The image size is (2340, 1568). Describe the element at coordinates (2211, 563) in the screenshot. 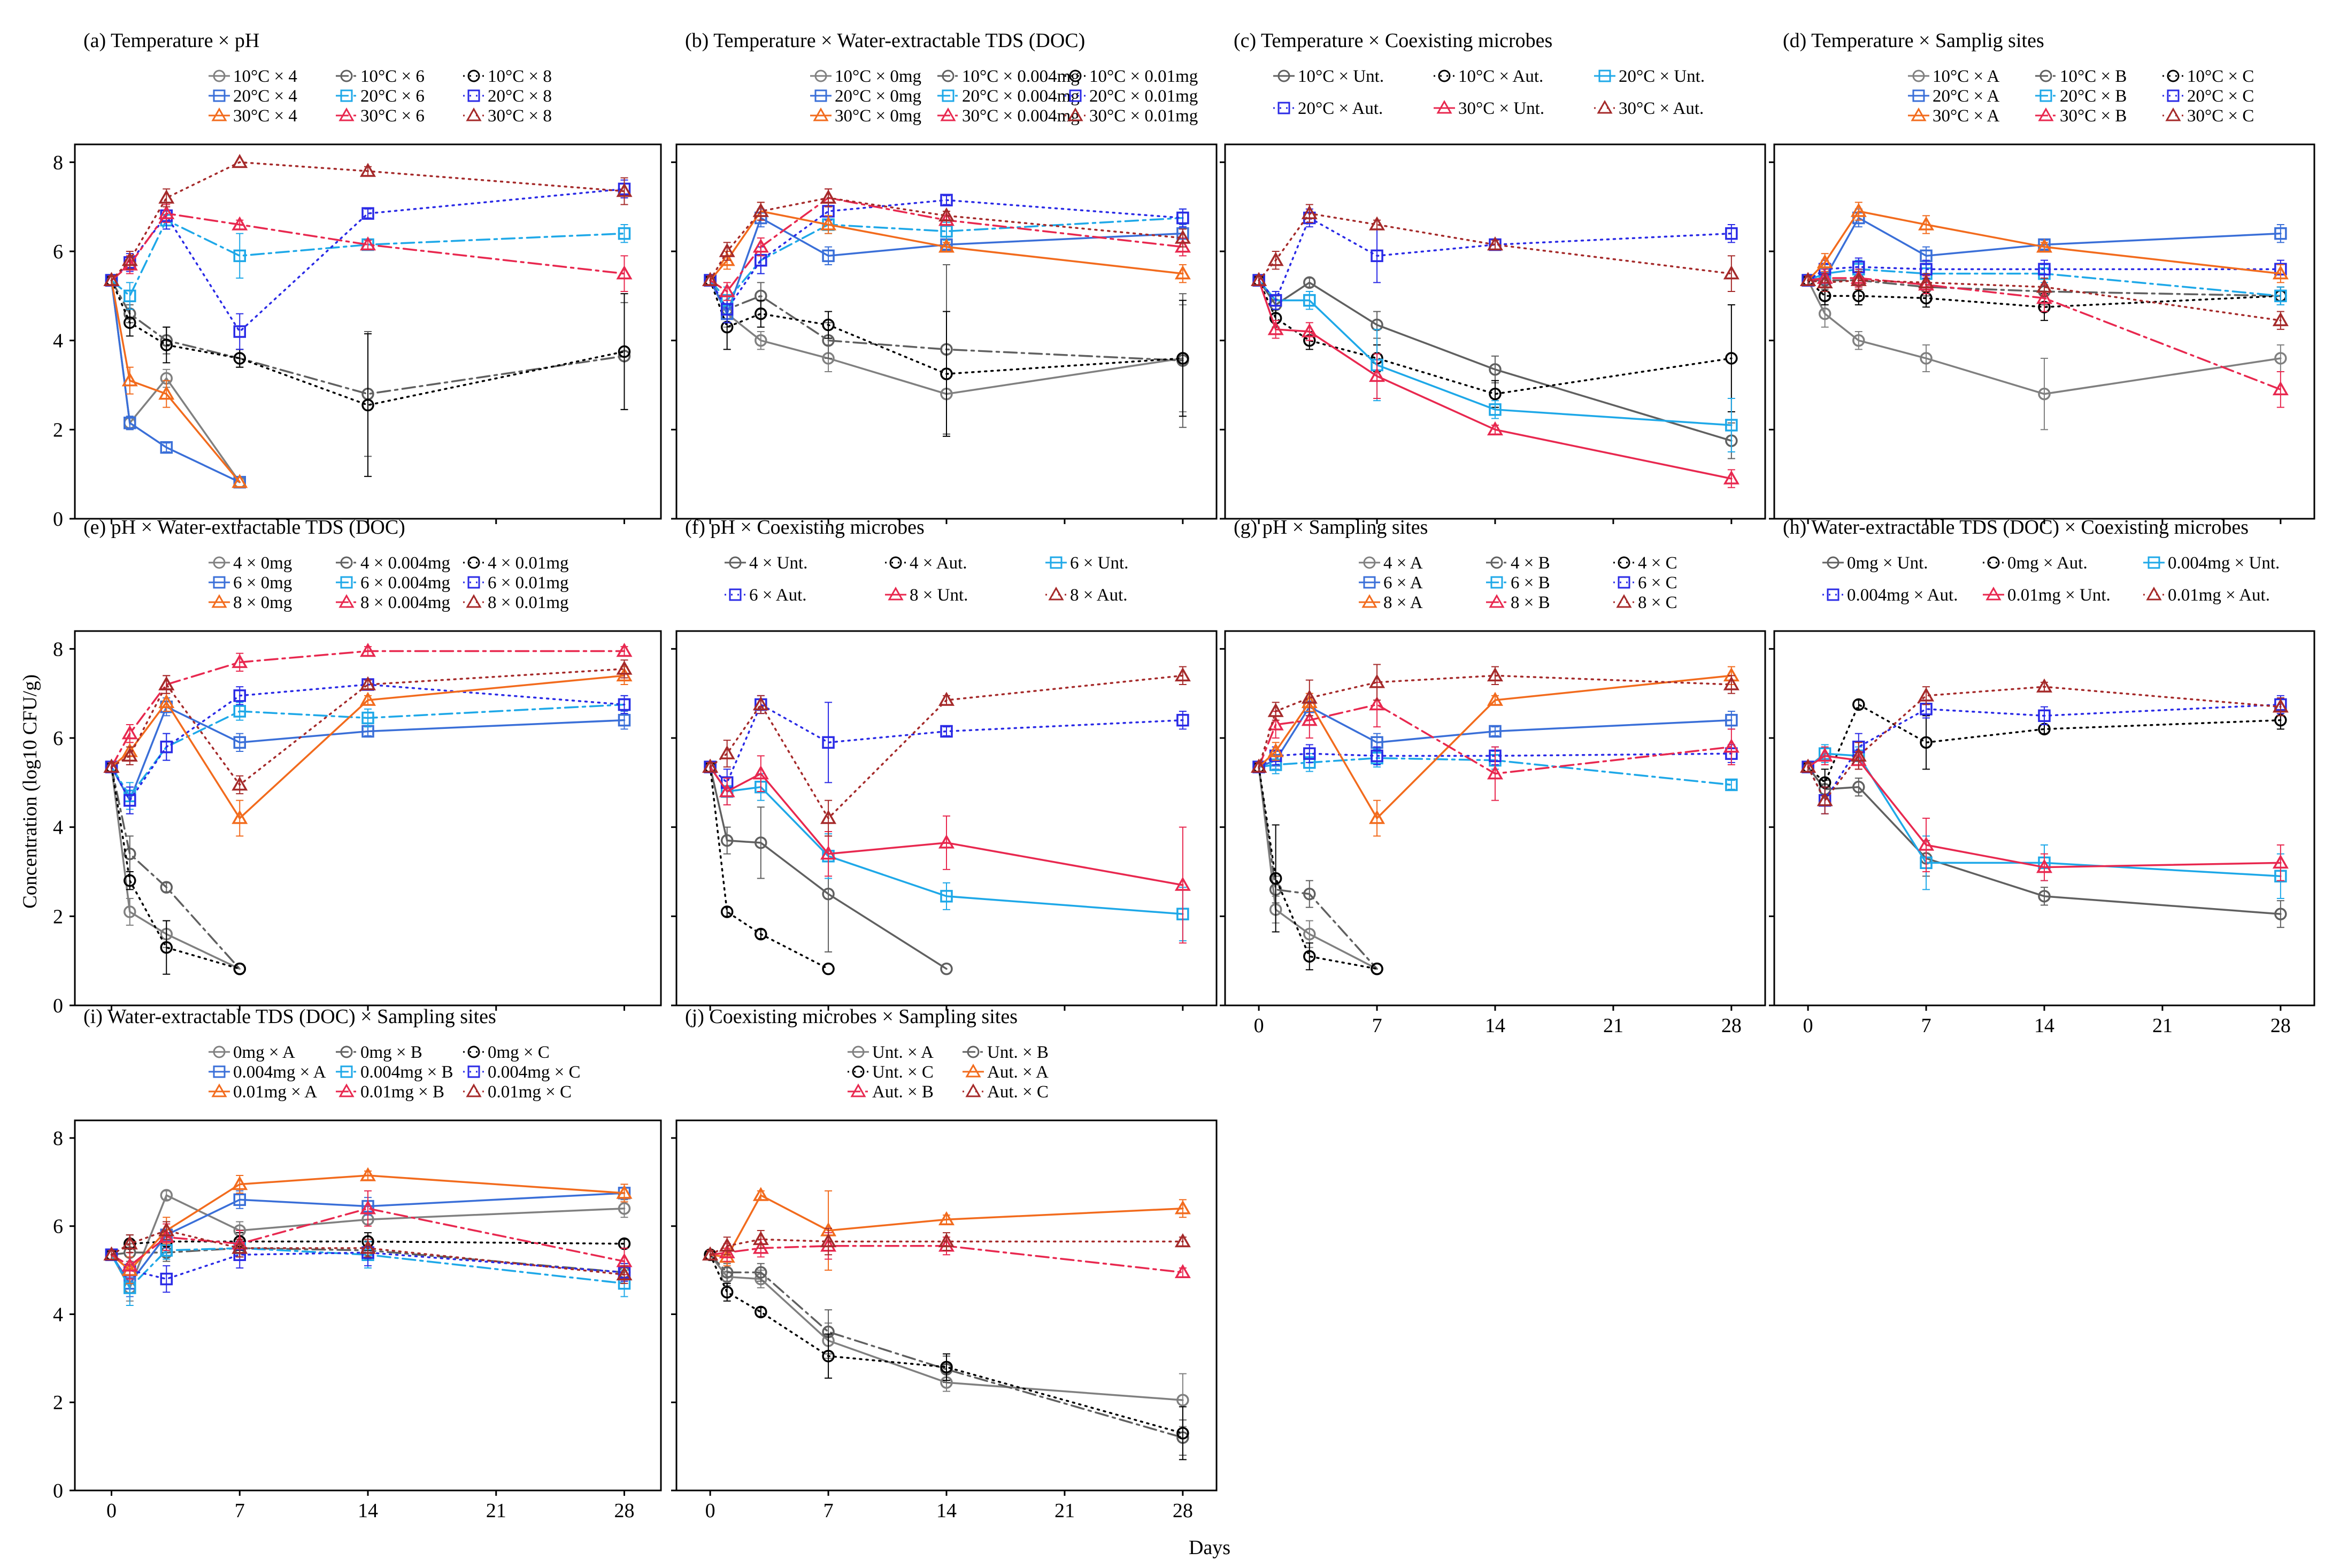

I see `legend-item: 0.004mg × Unt.` at that location.